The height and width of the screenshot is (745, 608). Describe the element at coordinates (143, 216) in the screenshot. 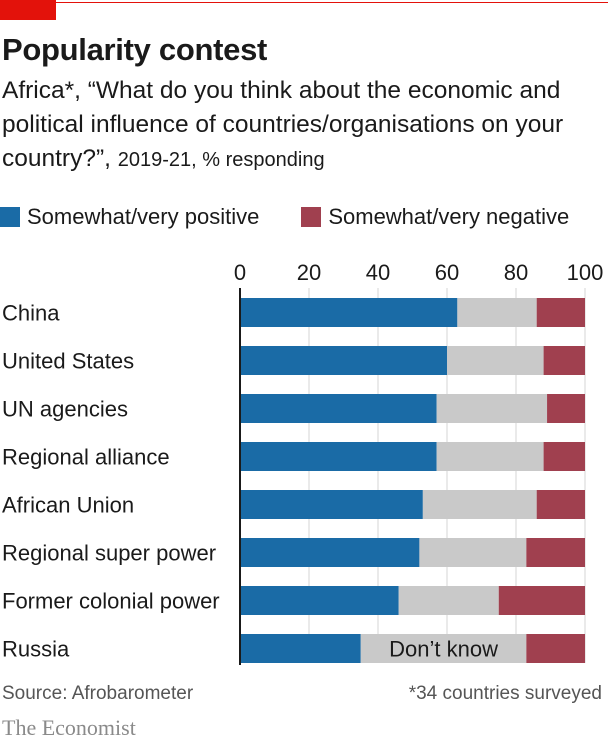

I see `legend-label-positive: Somewhat/very positive` at that location.